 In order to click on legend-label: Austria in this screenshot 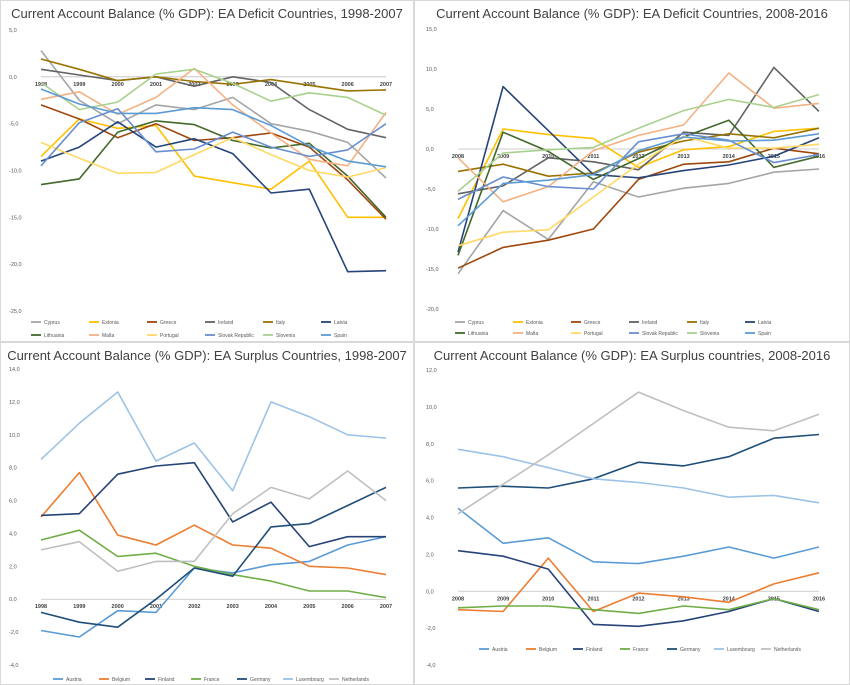, I will do `click(500, 650)`.